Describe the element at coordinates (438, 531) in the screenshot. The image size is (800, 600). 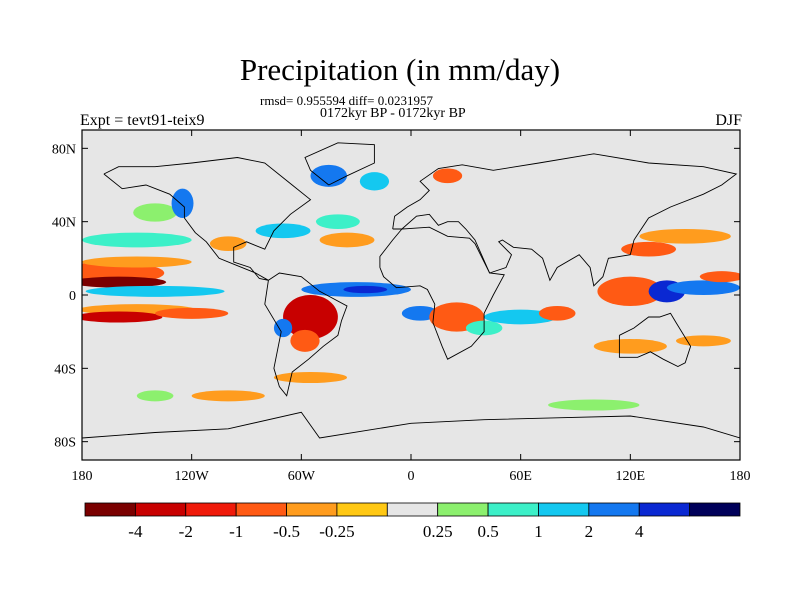
I see `colorbar-label: 0.25` at that location.